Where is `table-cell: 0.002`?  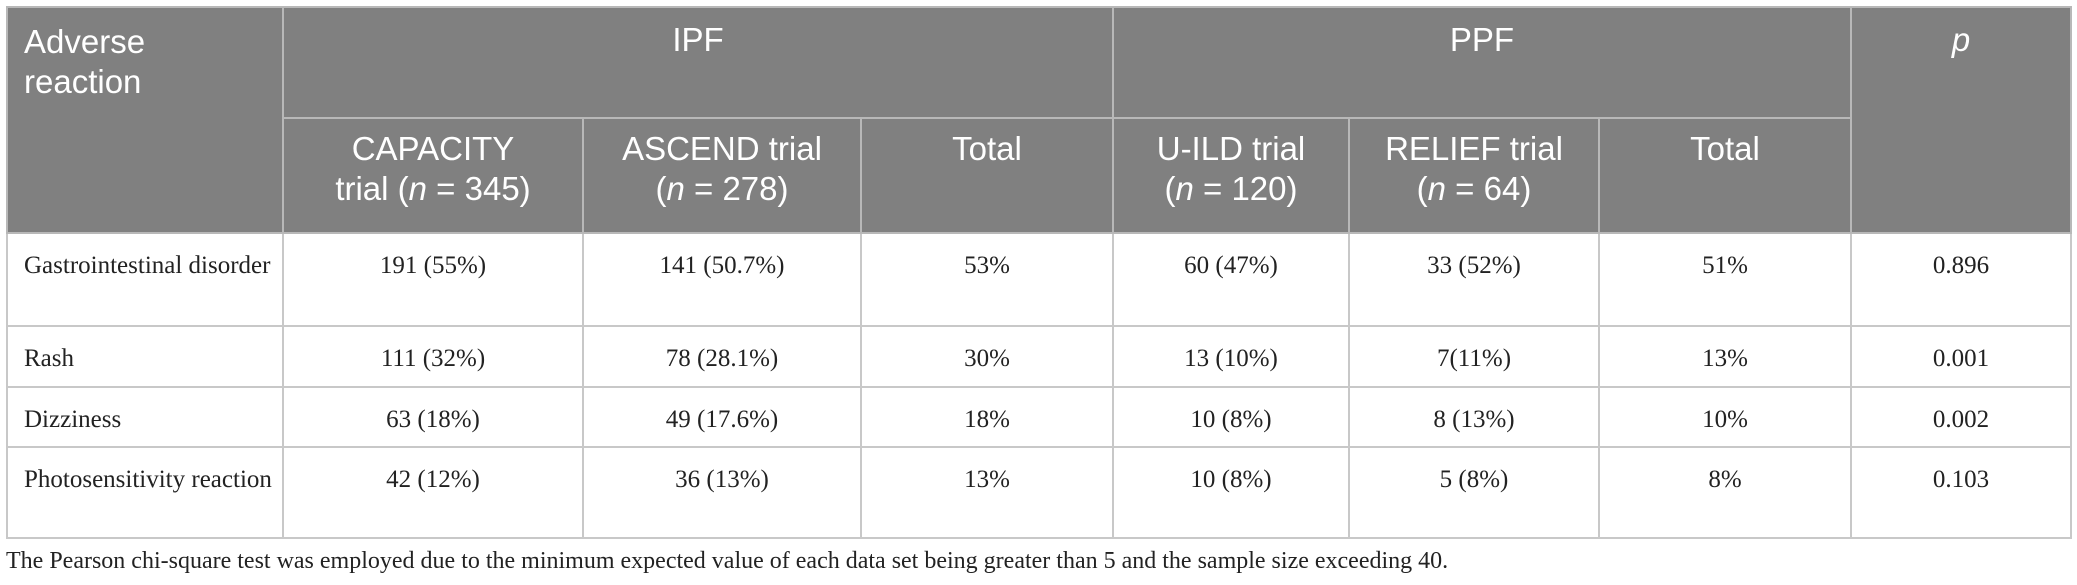 table-cell: 0.002 is located at coordinates (1961, 417).